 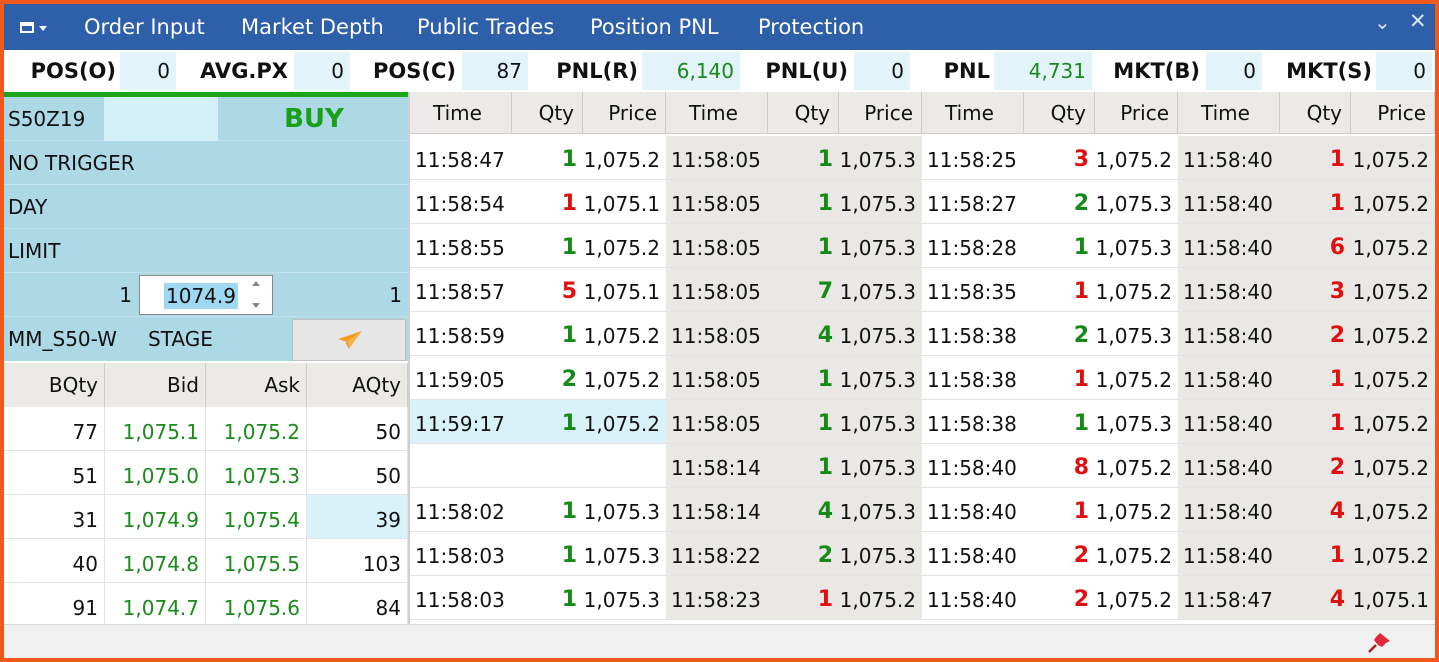 I want to click on price-input: 1074.9, so click(x=201, y=296).